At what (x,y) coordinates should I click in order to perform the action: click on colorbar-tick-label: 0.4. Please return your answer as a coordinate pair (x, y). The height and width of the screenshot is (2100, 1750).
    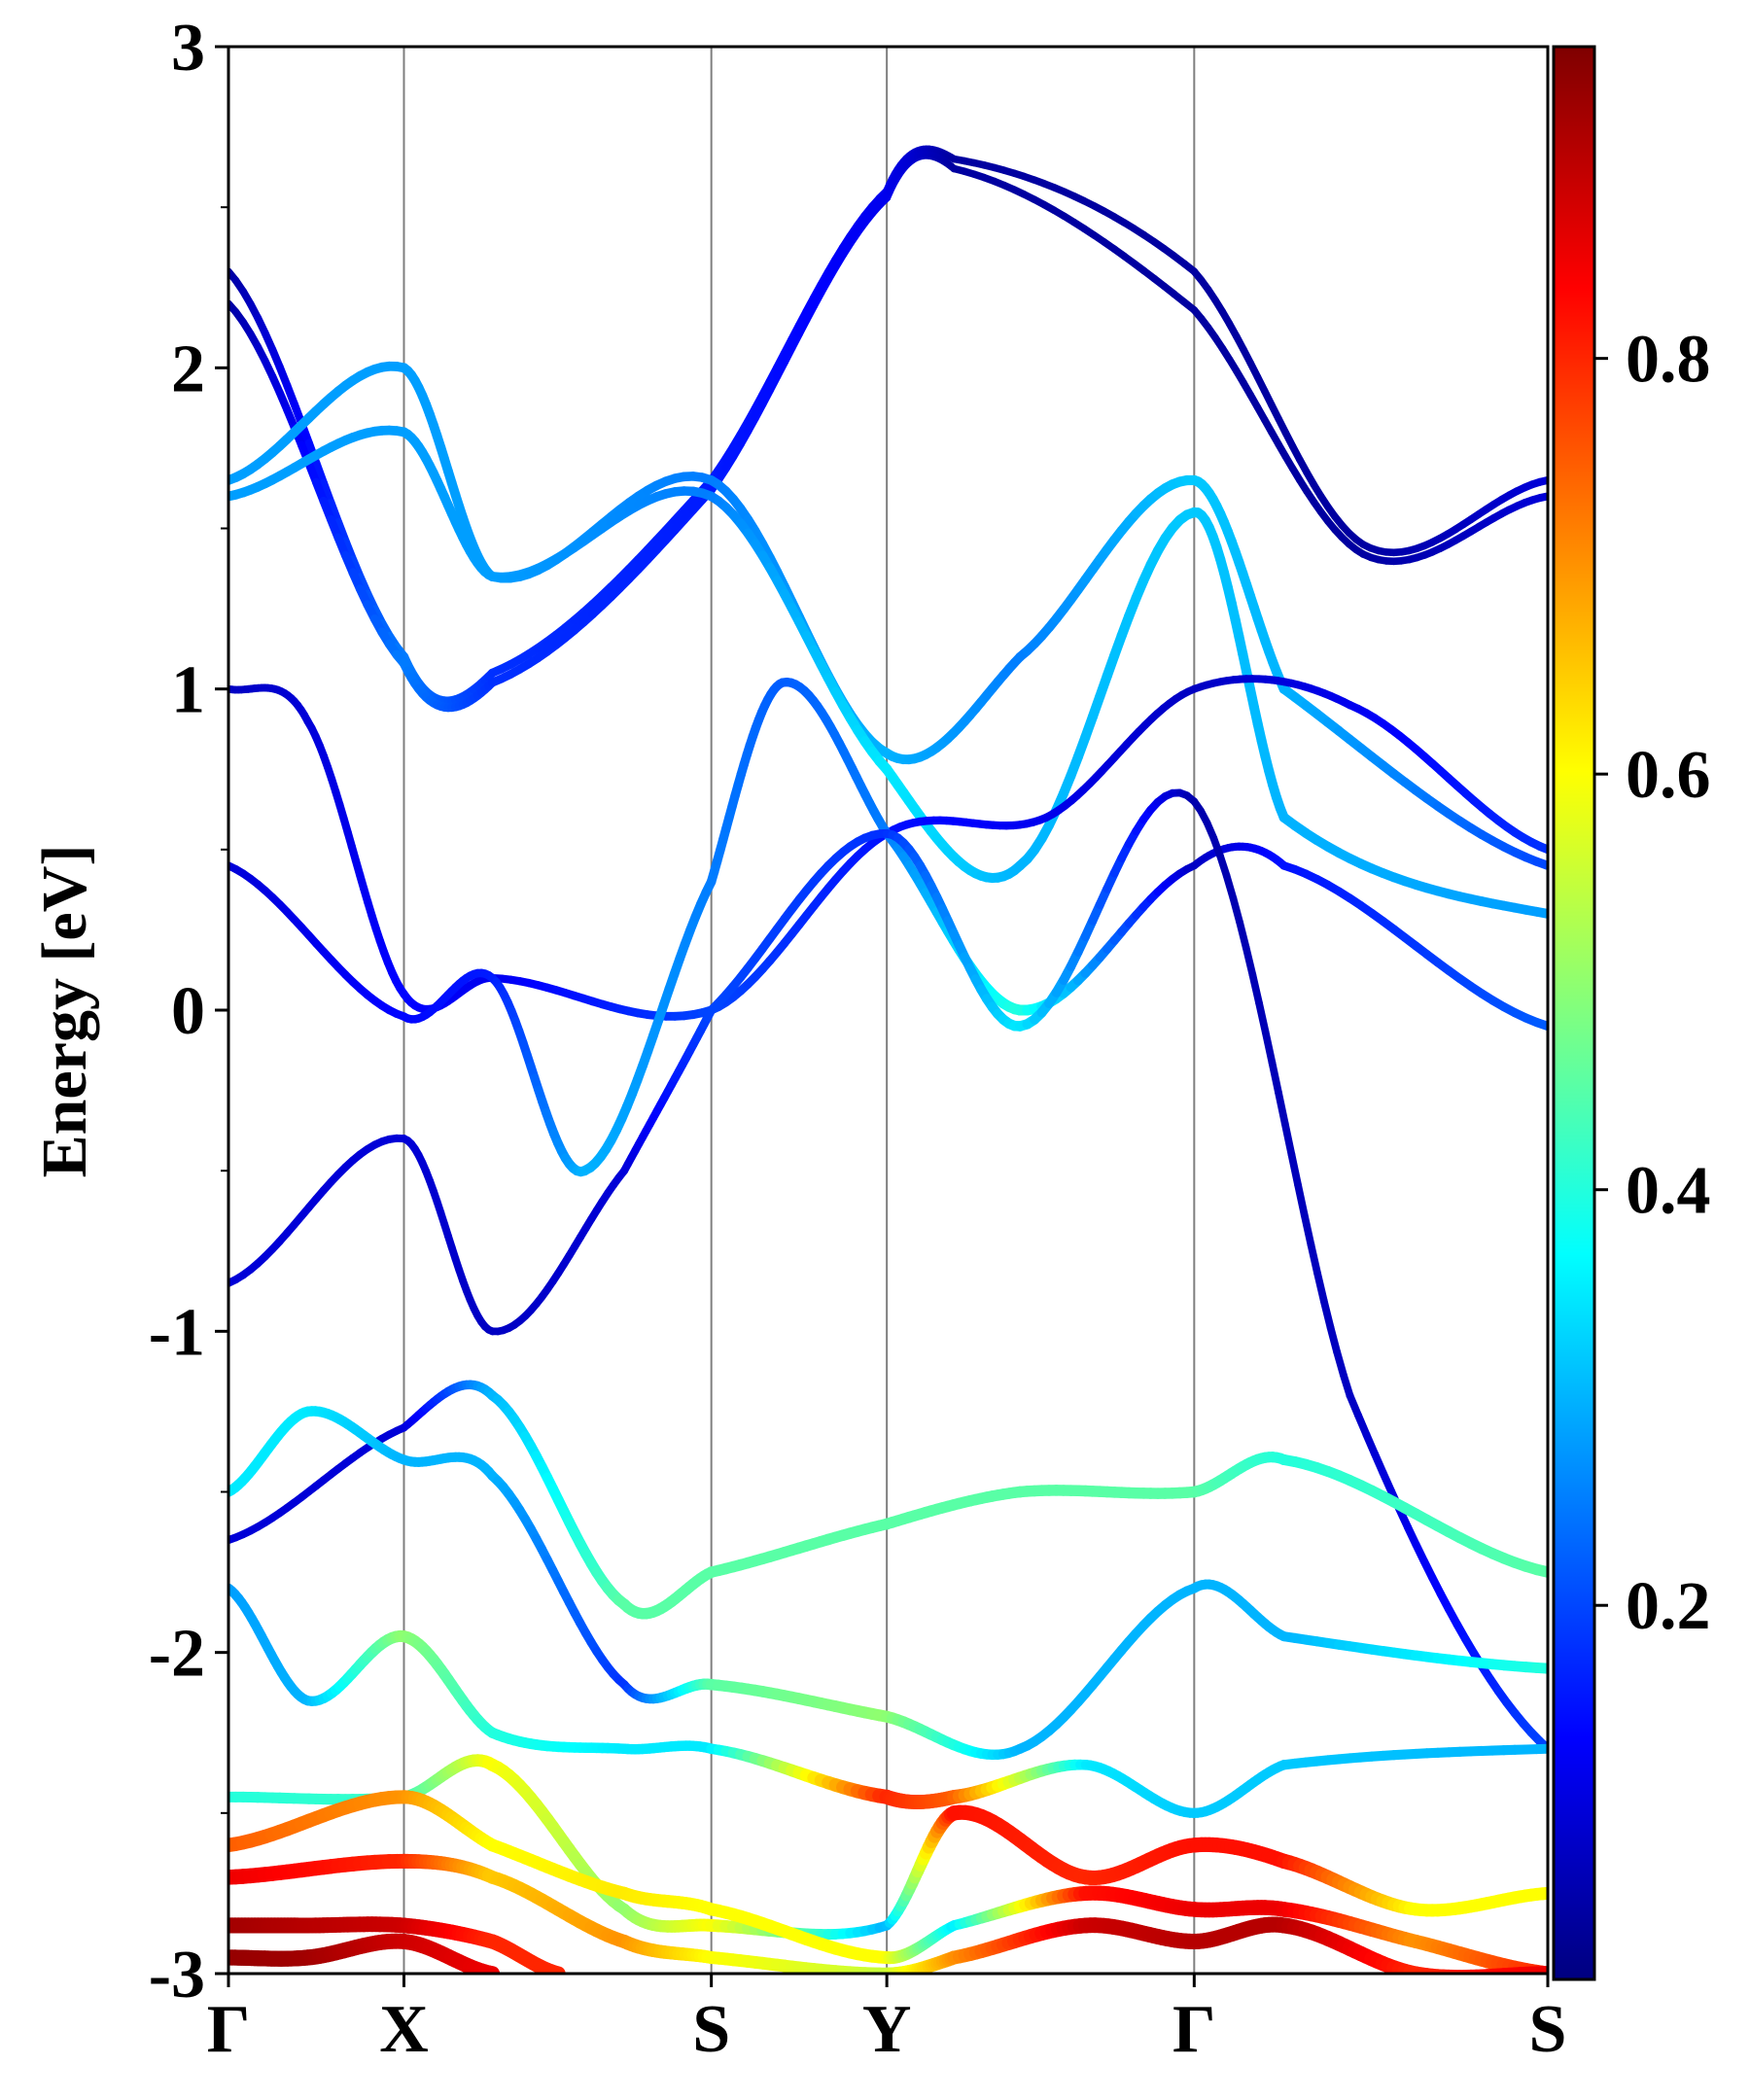
    Looking at the image, I should click on (1668, 1191).